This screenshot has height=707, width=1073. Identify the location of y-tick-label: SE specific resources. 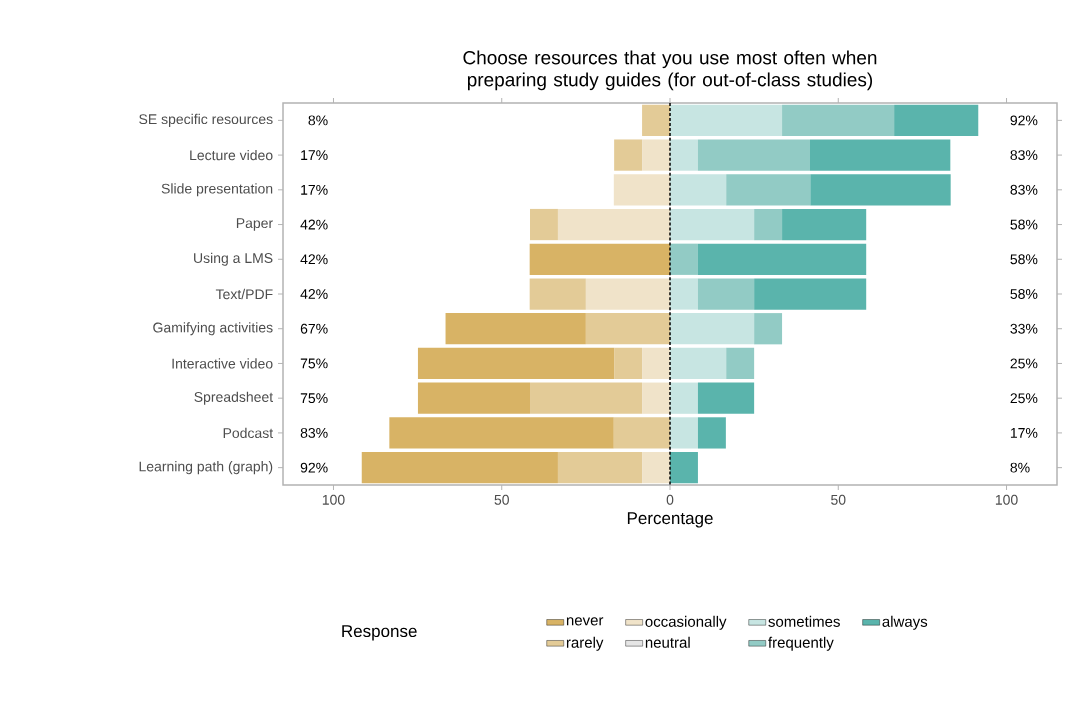
(206, 120).